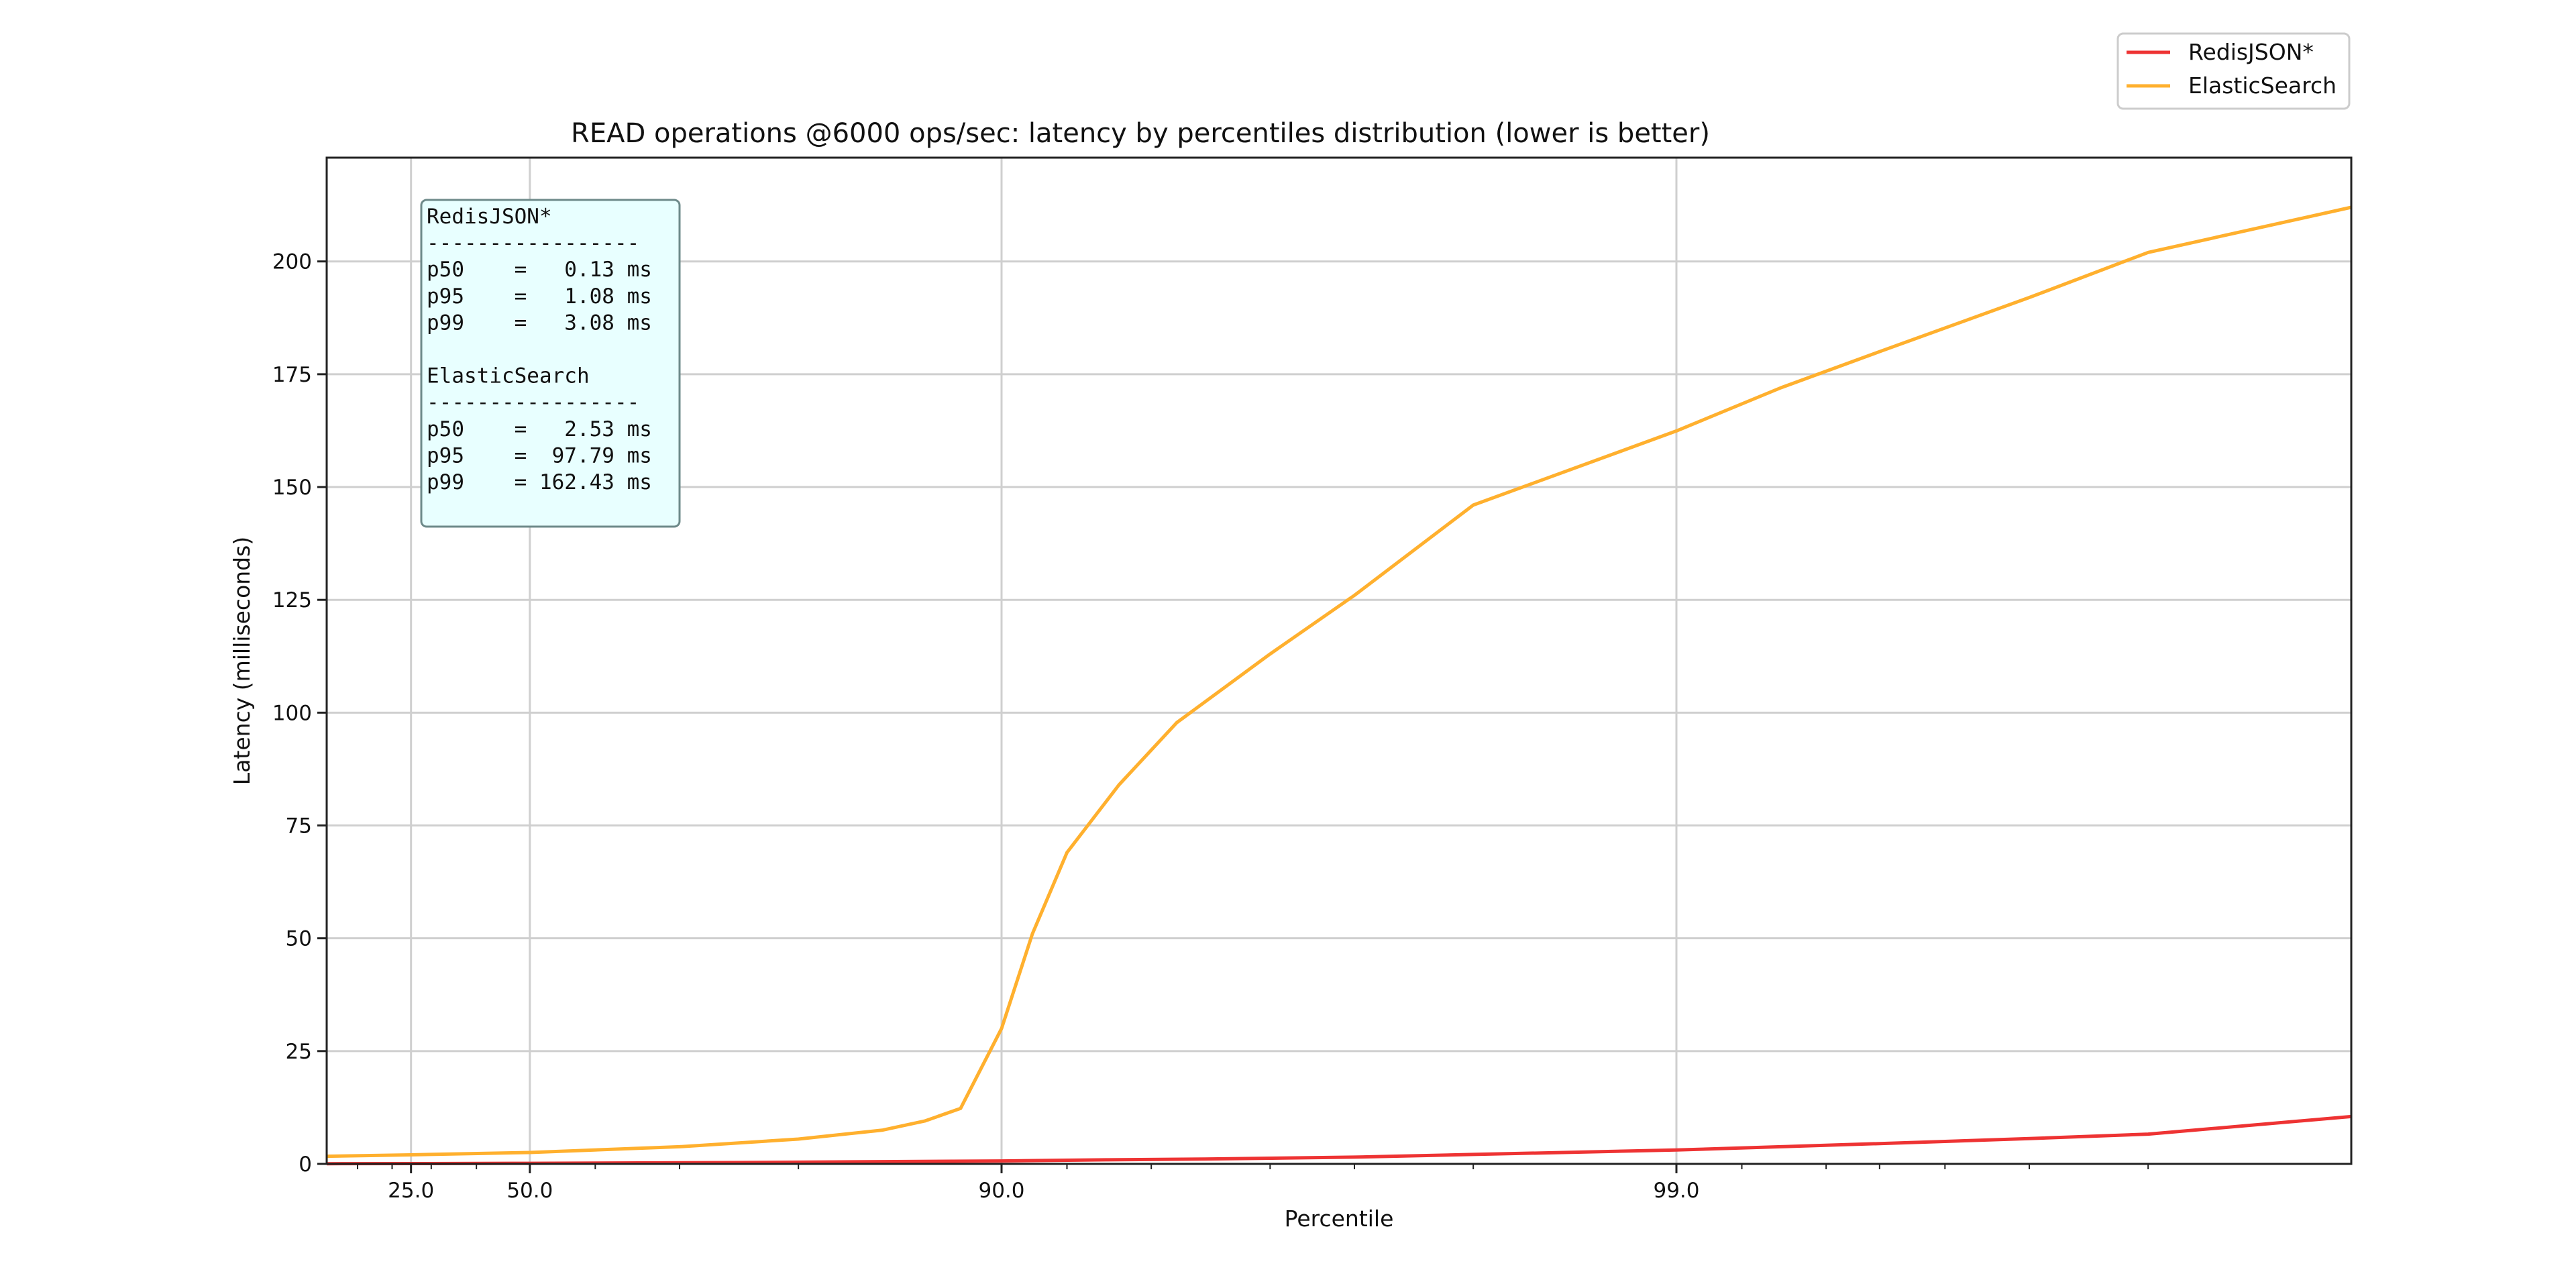 The image size is (2576, 1288). What do you see at coordinates (292, 600) in the screenshot?
I see `y-tick-label: 125` at bounding box center [292, 600].